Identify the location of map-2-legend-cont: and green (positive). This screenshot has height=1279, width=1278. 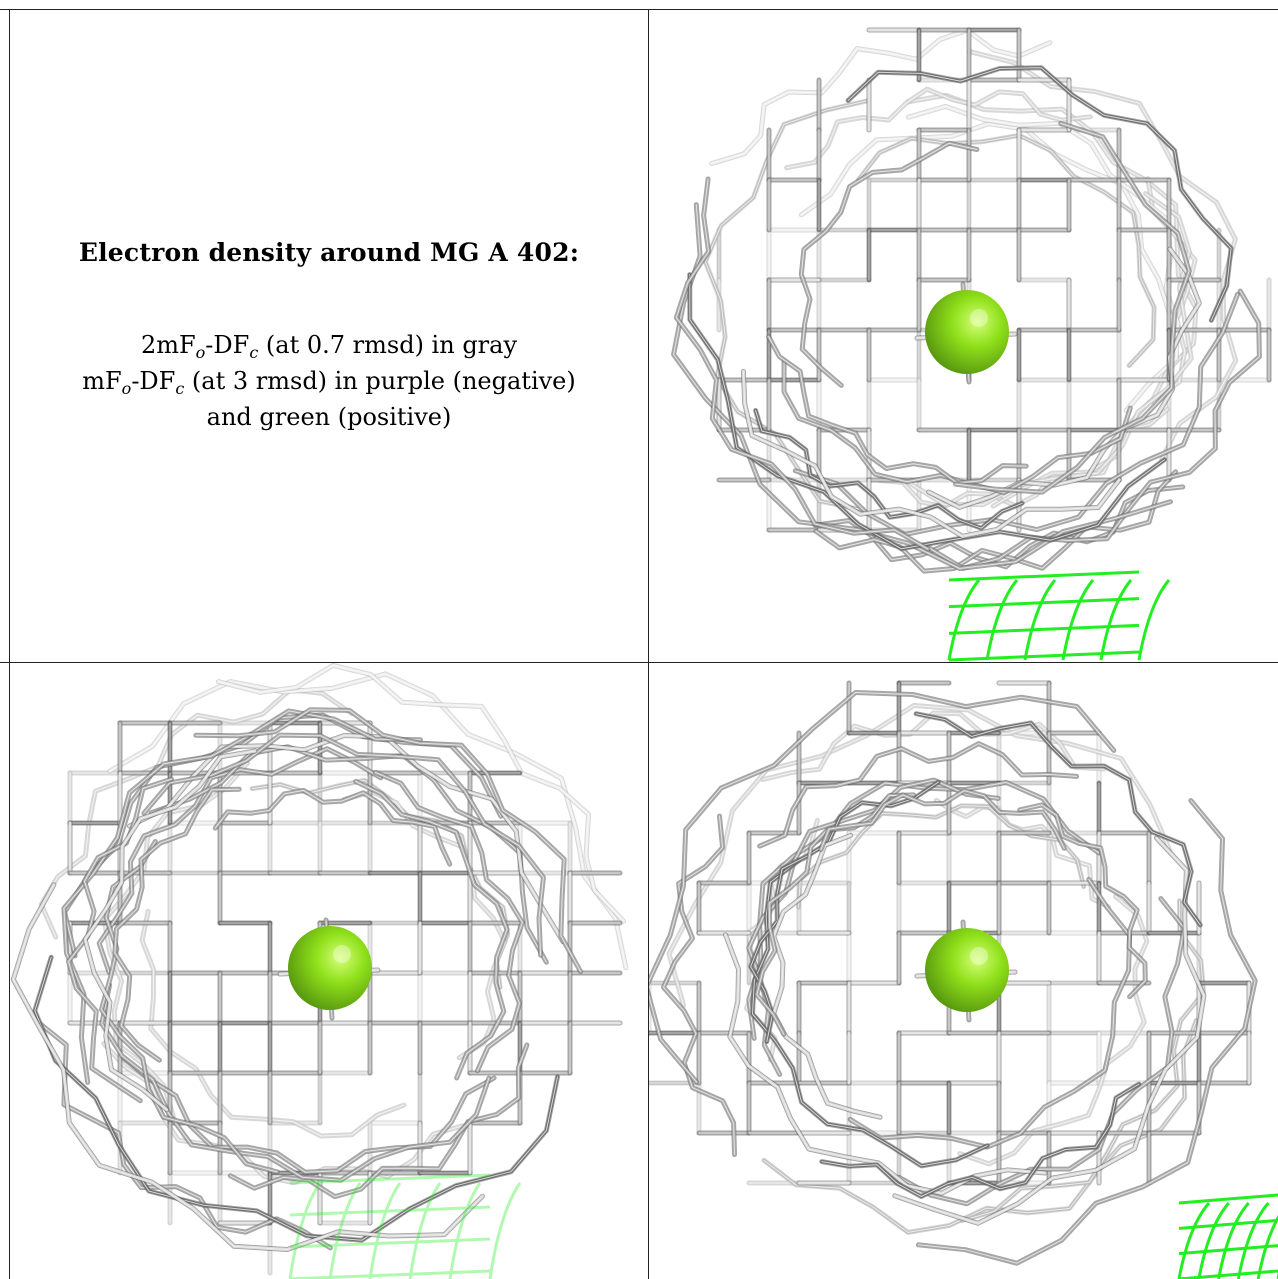
(329, 416).